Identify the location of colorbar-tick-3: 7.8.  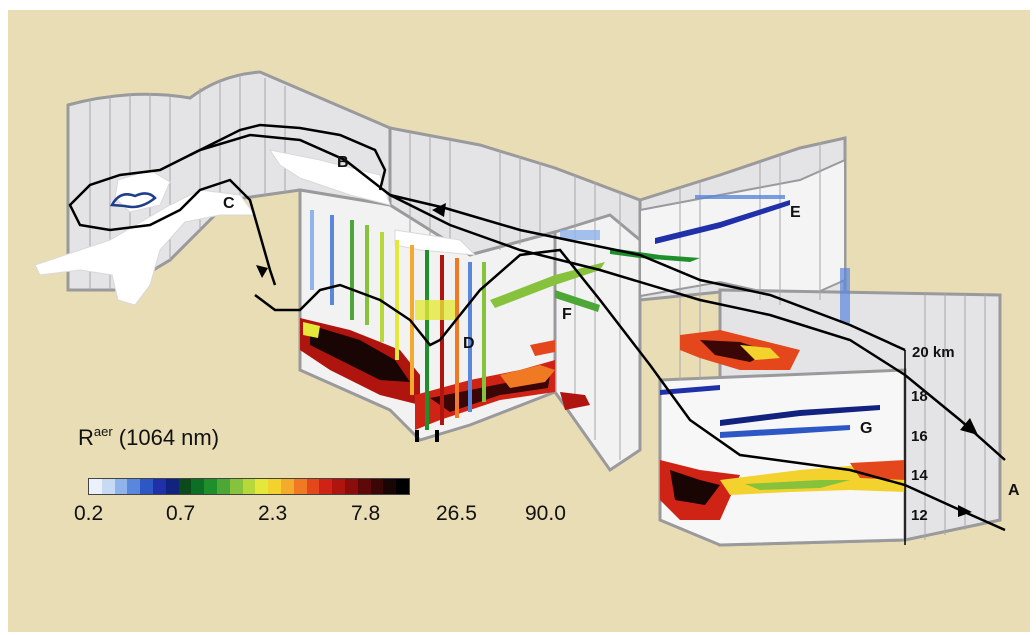
(366, 513).